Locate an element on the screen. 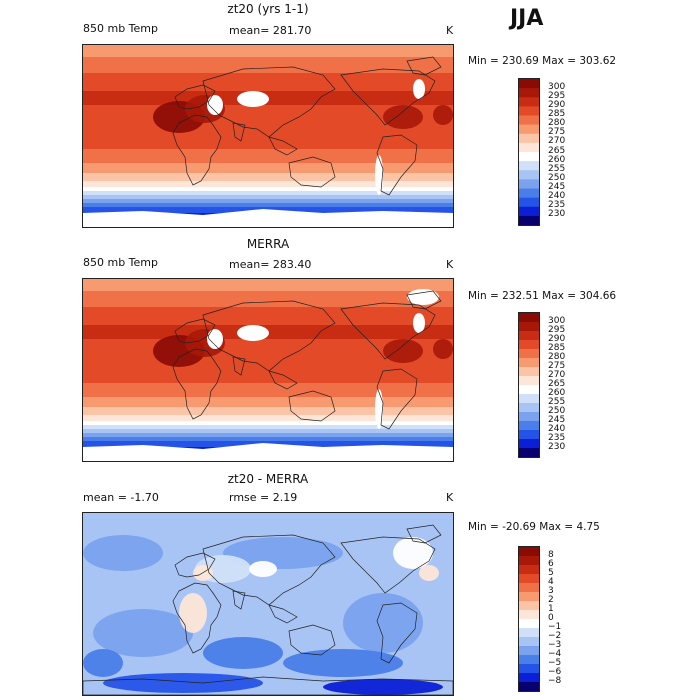 The width and height of the screenshot is (700, 700). colorbar-tick-label: 3 is located at coordinates (551, 590).